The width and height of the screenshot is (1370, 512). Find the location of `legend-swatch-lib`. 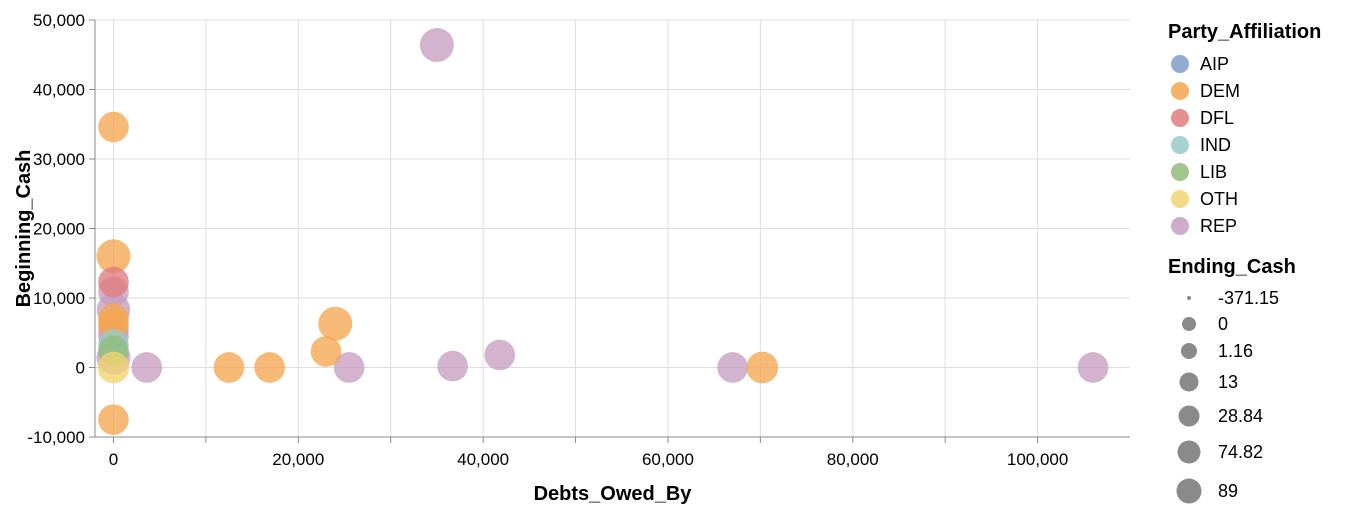

legend-swatch-lib is located at coordinates (1180, 172).